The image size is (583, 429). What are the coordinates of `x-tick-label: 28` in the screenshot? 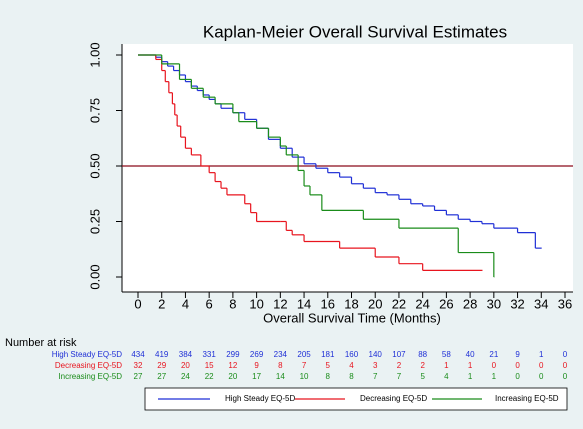 It's located at (470, 303).